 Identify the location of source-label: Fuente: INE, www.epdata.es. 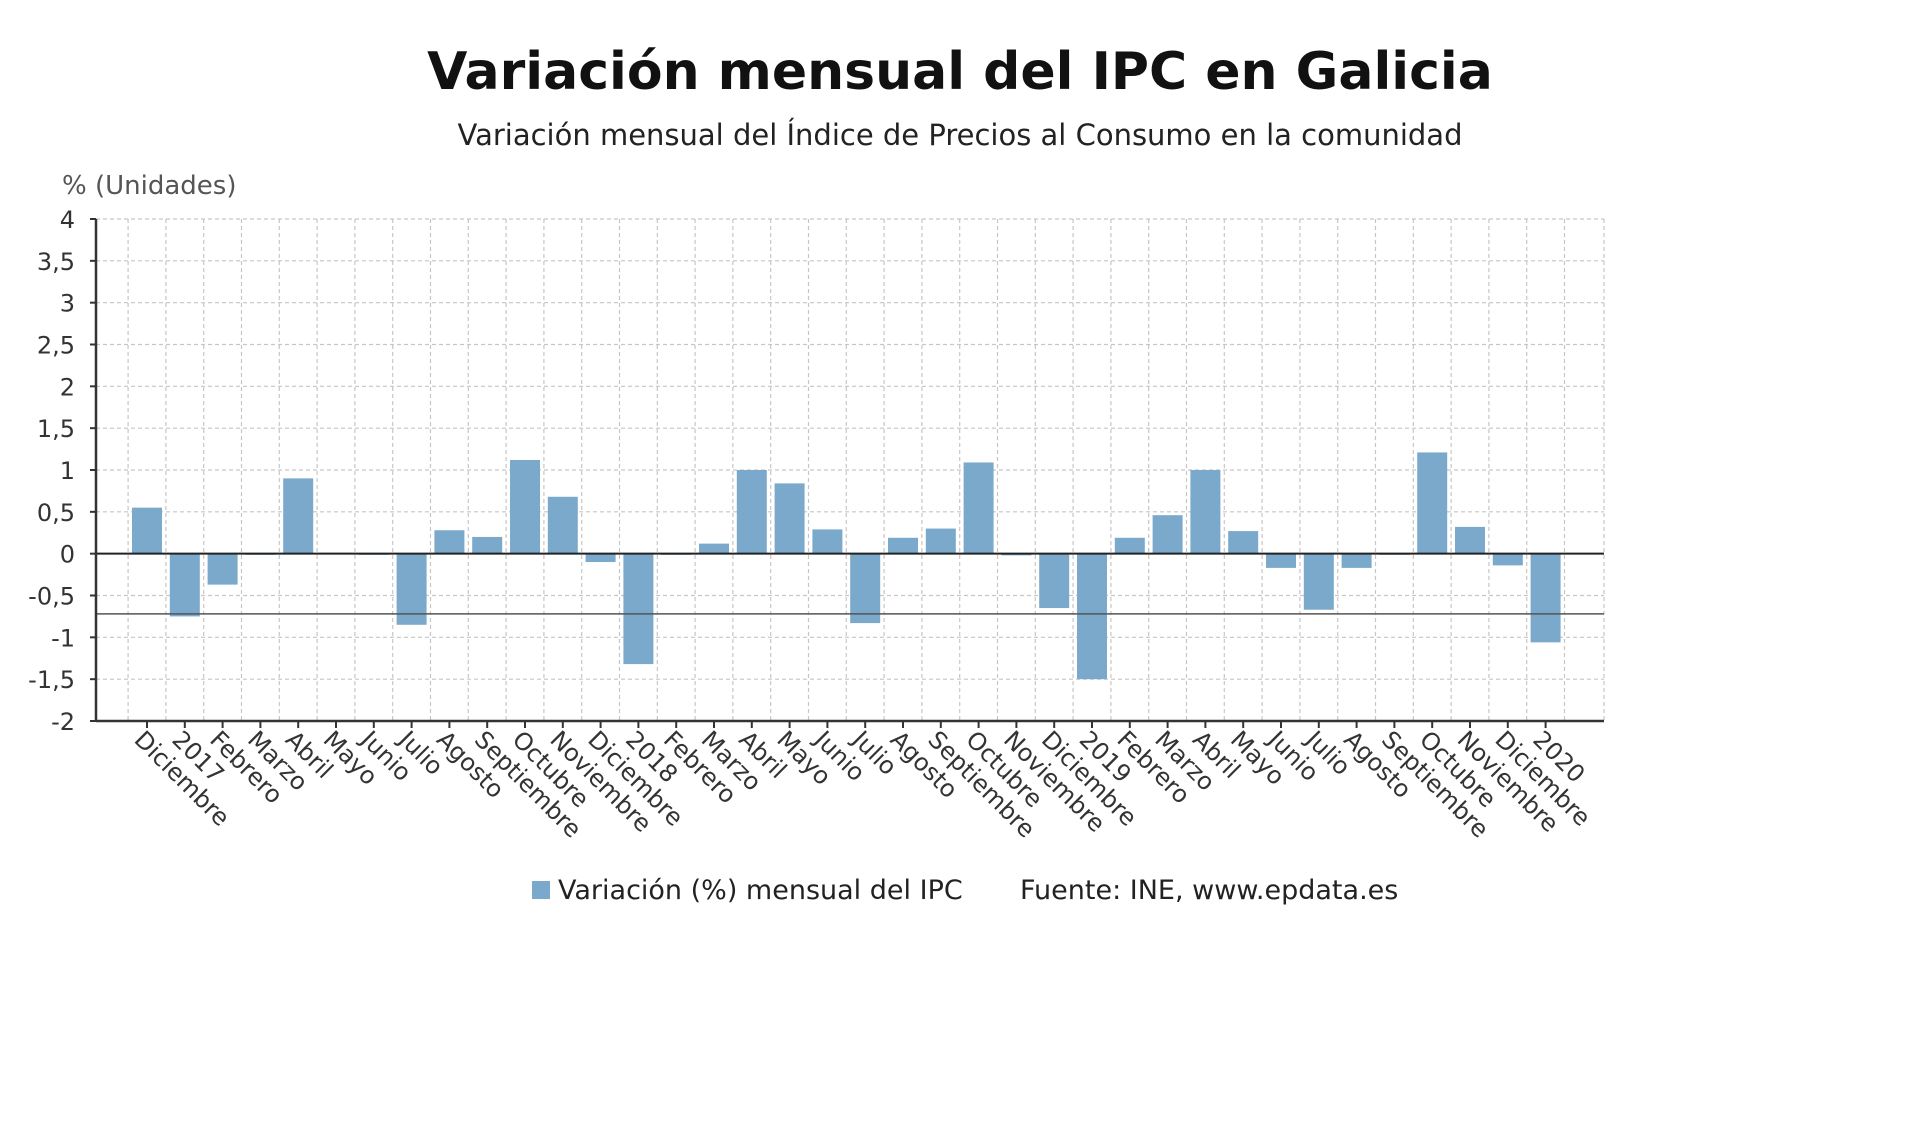
(1209, 890).